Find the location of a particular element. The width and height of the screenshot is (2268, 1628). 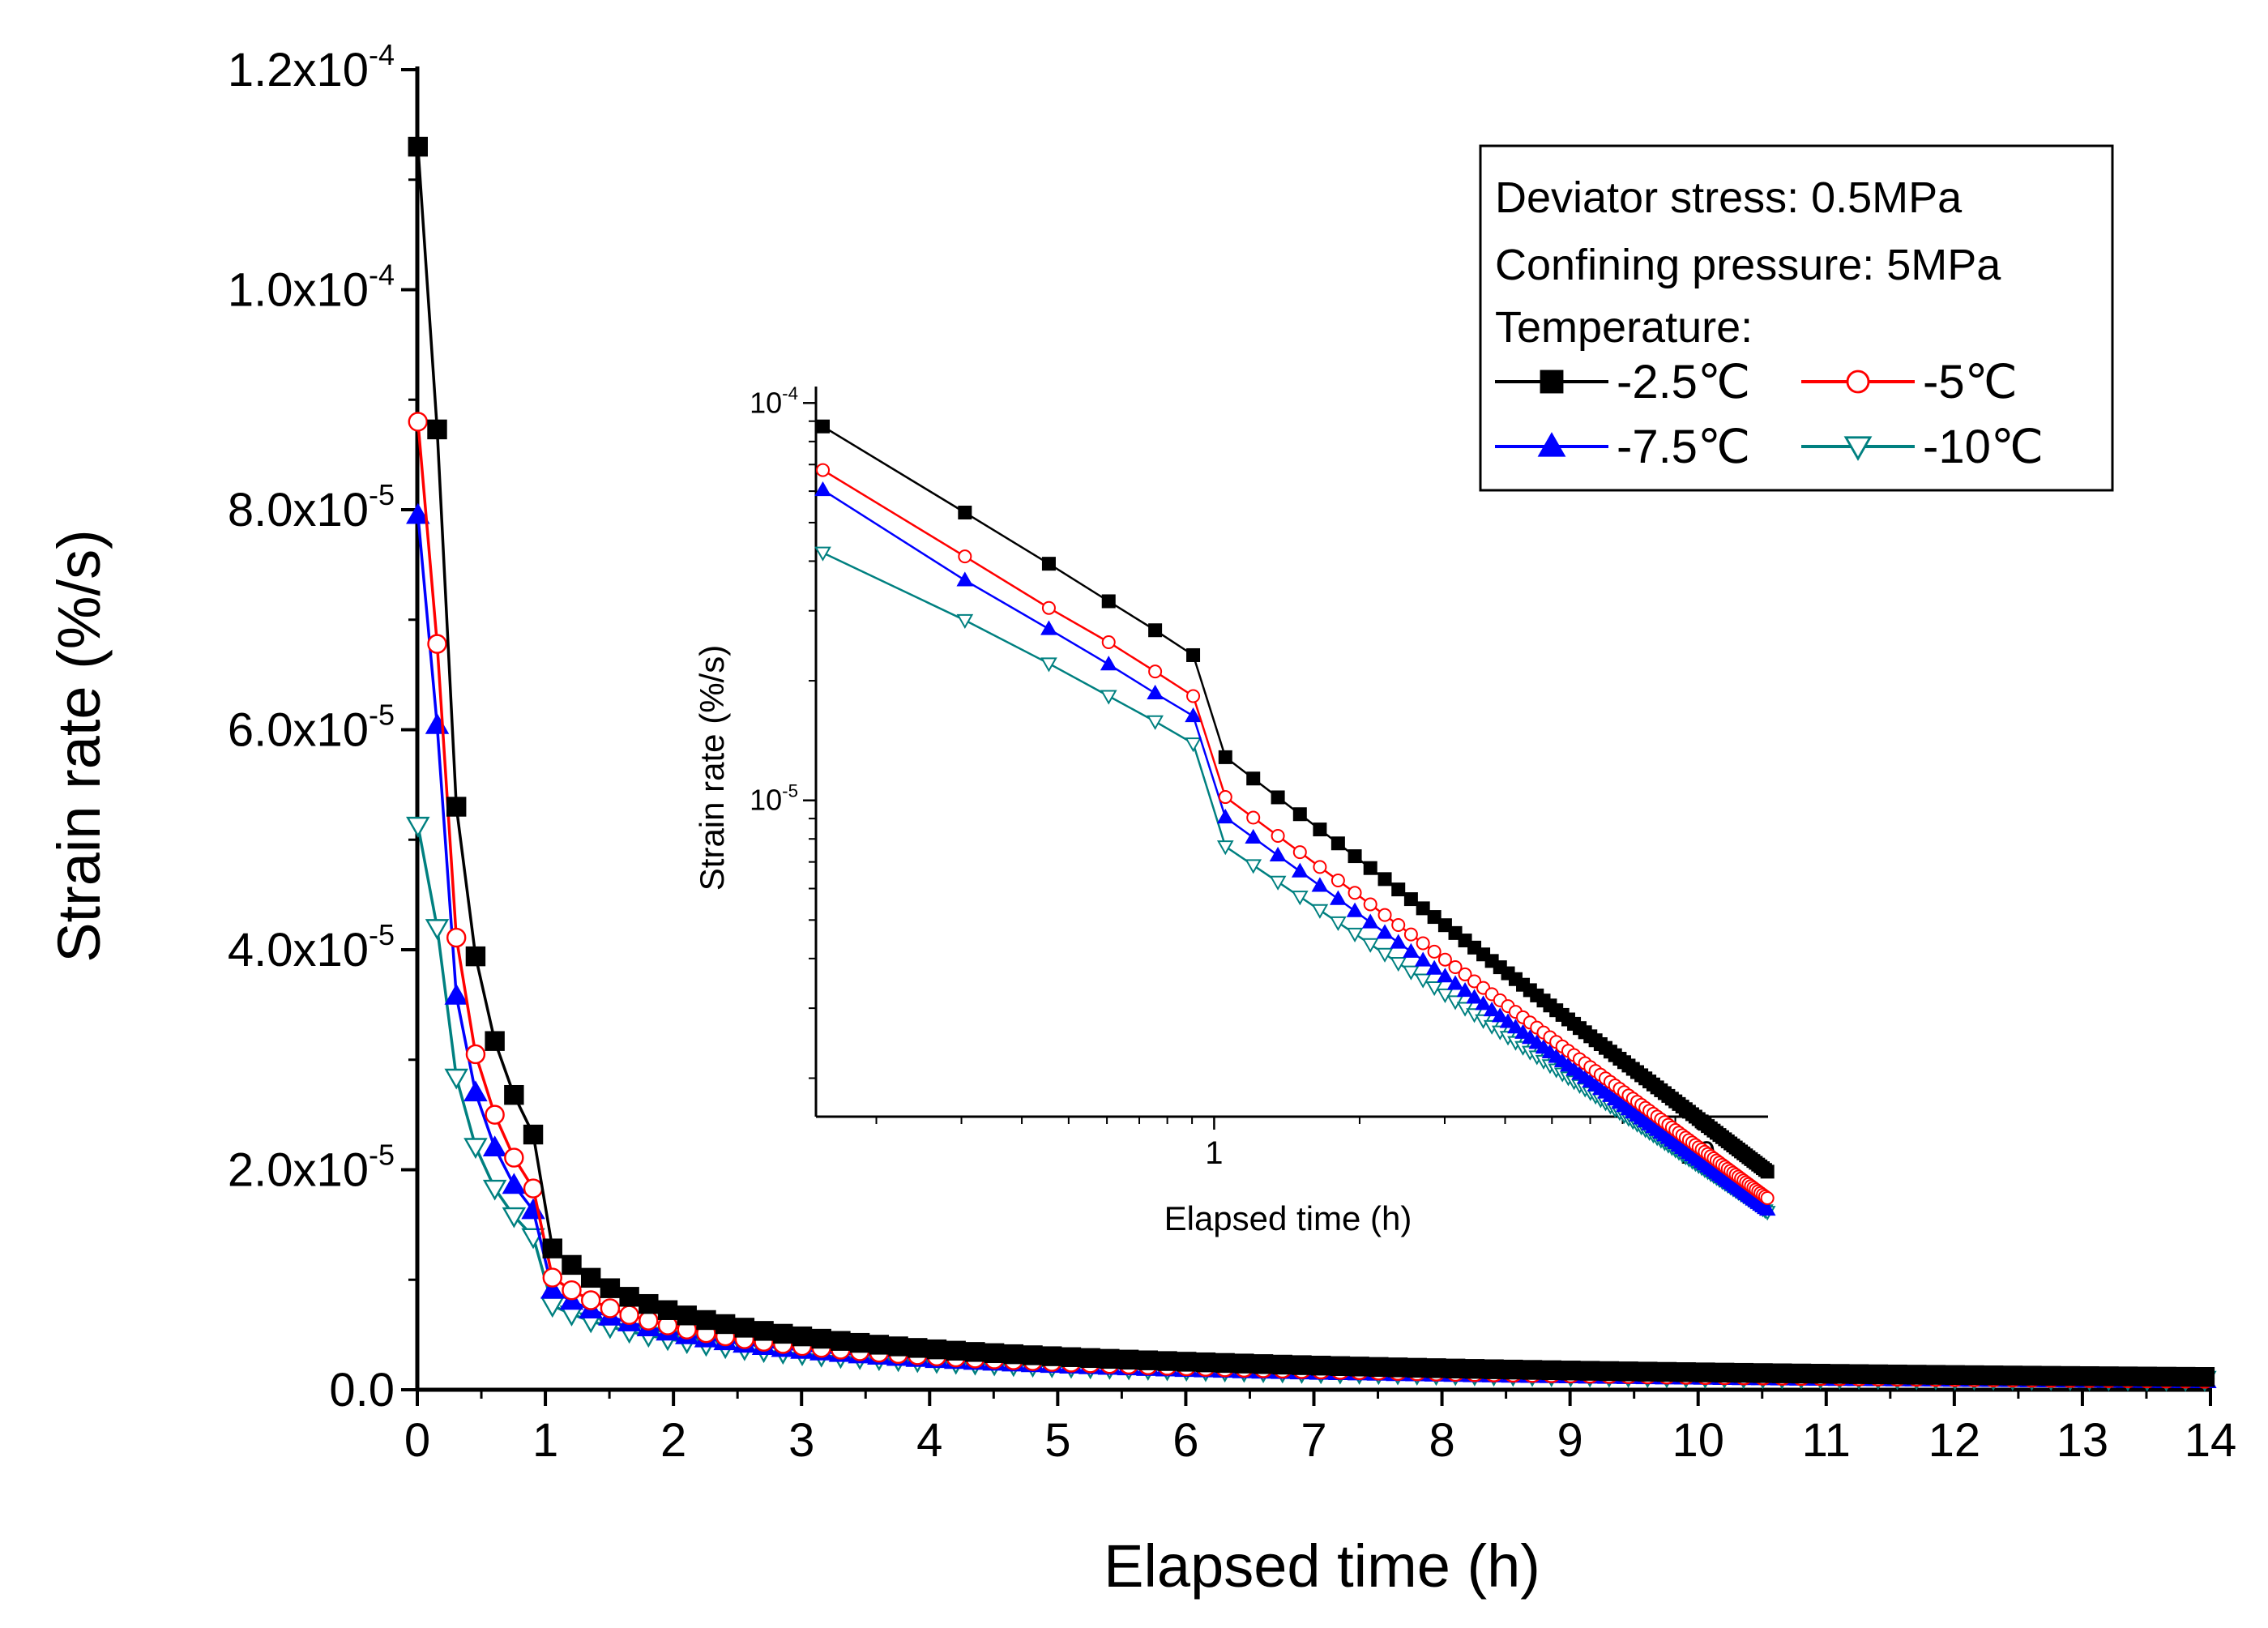

y-tick-label-mantissa: 4.0x10 is located at coordinates (298, 950).